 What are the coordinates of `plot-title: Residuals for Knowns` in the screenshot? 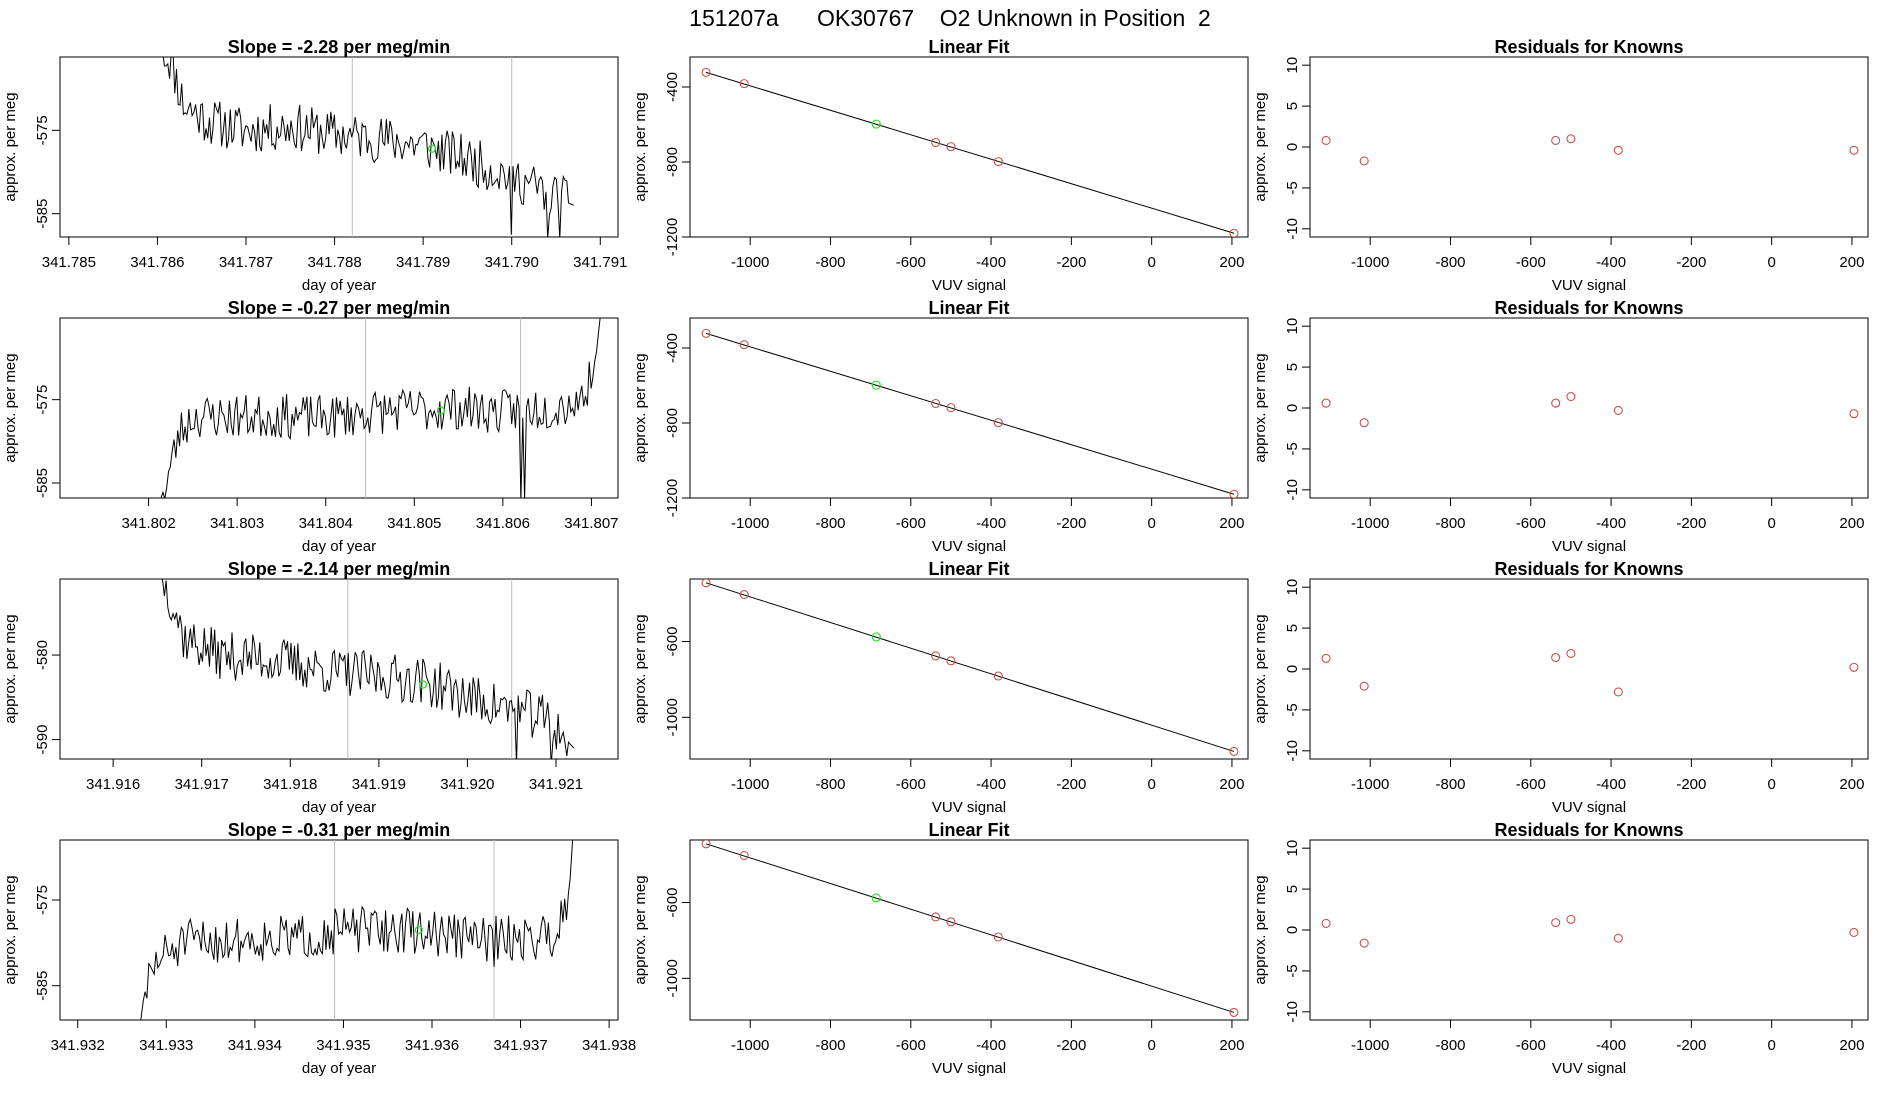 It's located at (1588, 569).